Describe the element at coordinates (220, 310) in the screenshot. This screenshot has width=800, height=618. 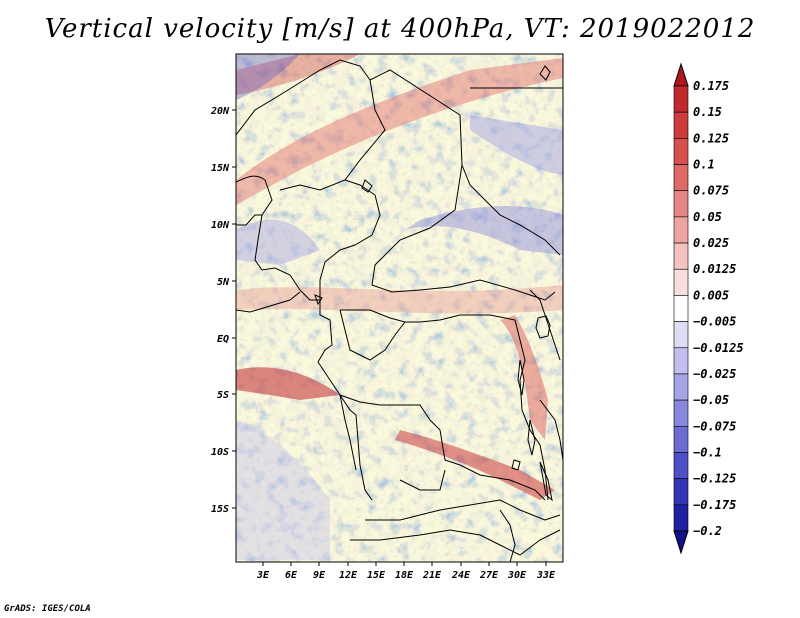
I see `latitude-labels: 20N 15N 10N 5N EQ 5S 10S 15S` at that location.